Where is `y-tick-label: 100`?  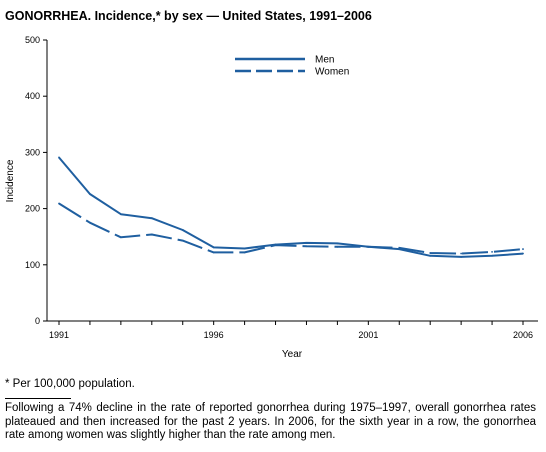 y-tick-label: 100 is located at coordinates (32, 265).